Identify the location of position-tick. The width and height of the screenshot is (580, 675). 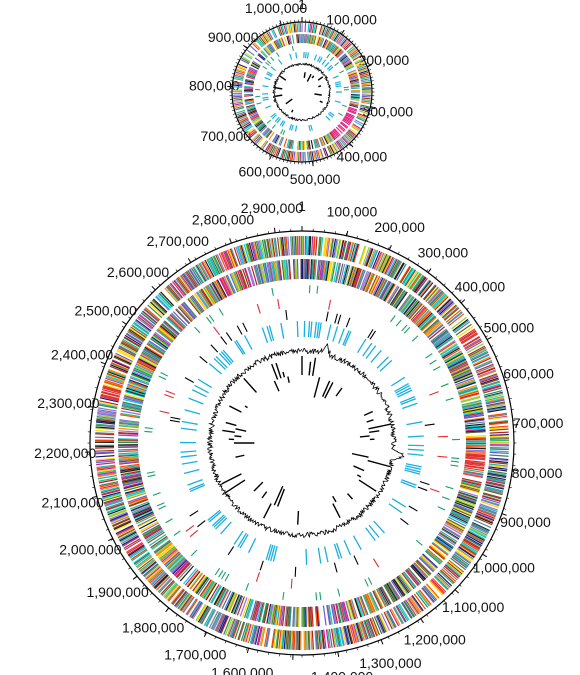
(504, 514).